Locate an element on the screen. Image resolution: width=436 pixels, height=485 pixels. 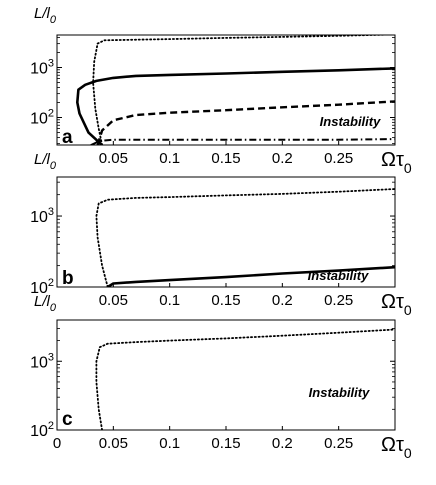
panel-letter: b is located at coordinates (68, 278).